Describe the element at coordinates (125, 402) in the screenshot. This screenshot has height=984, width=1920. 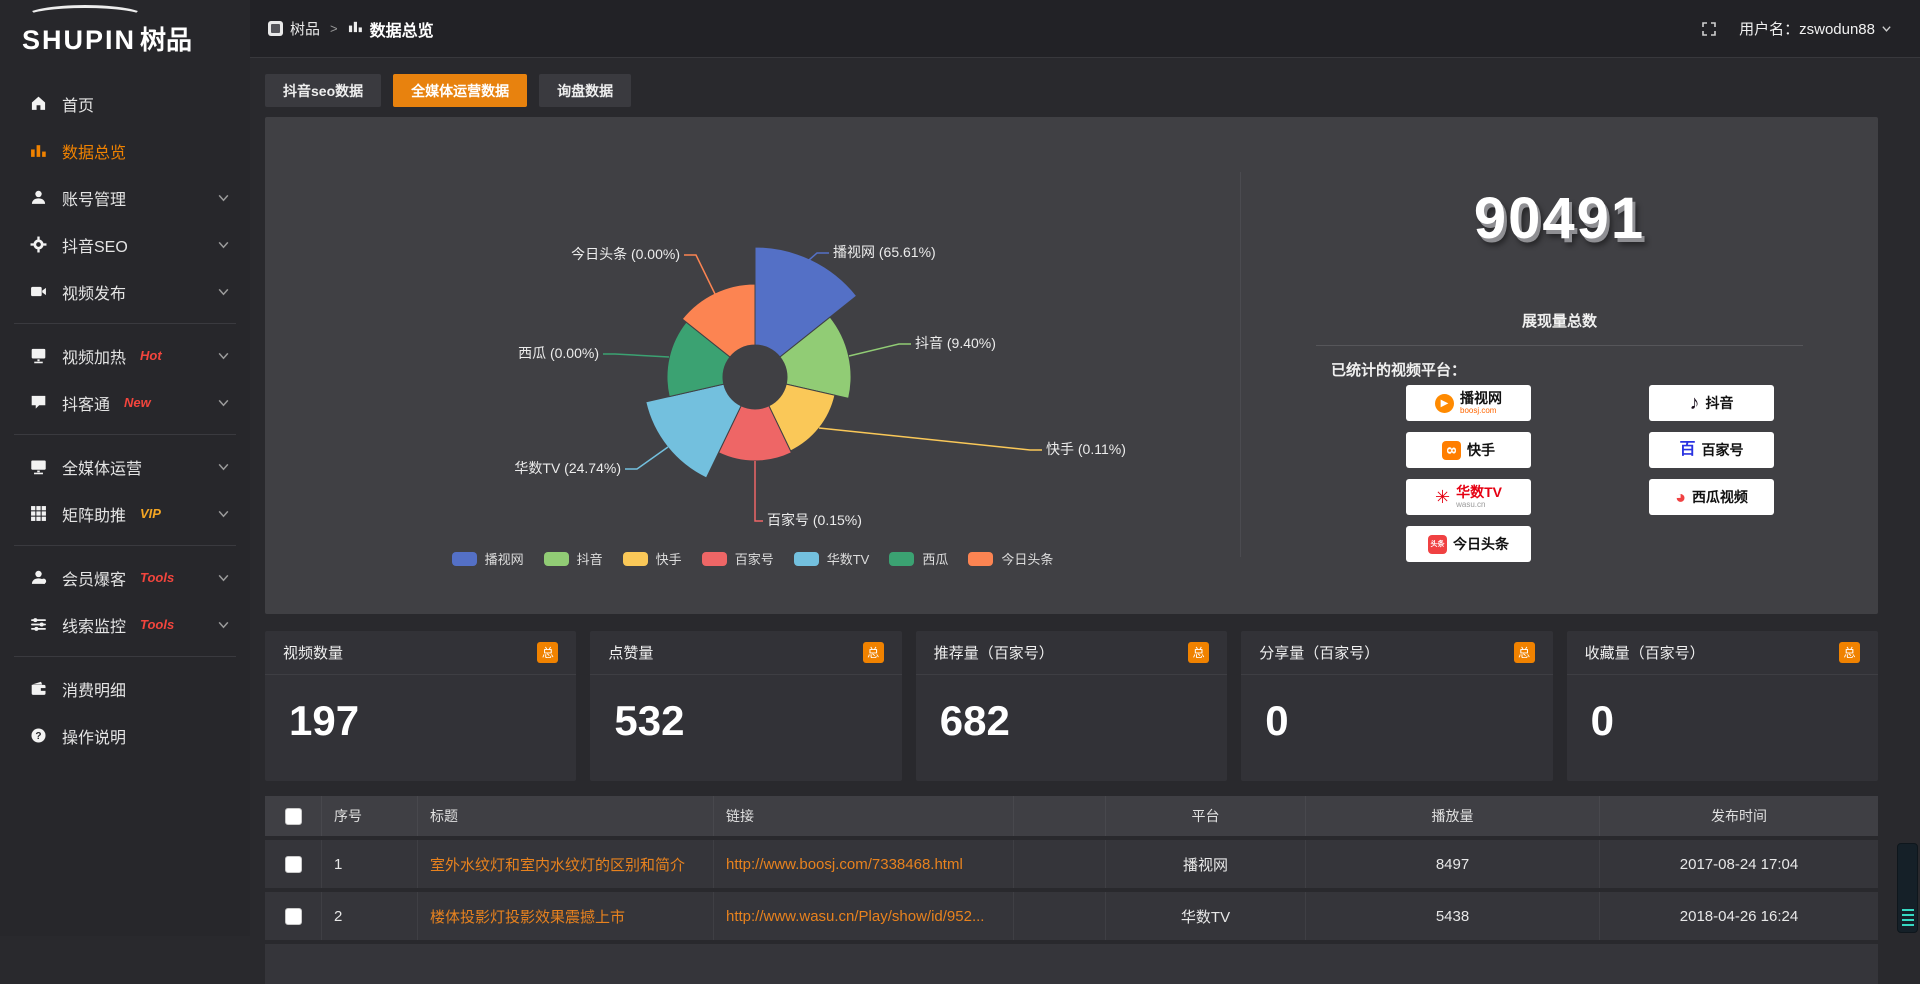
I see `sidebar-item-douketong: 抖客通 New` at that location.